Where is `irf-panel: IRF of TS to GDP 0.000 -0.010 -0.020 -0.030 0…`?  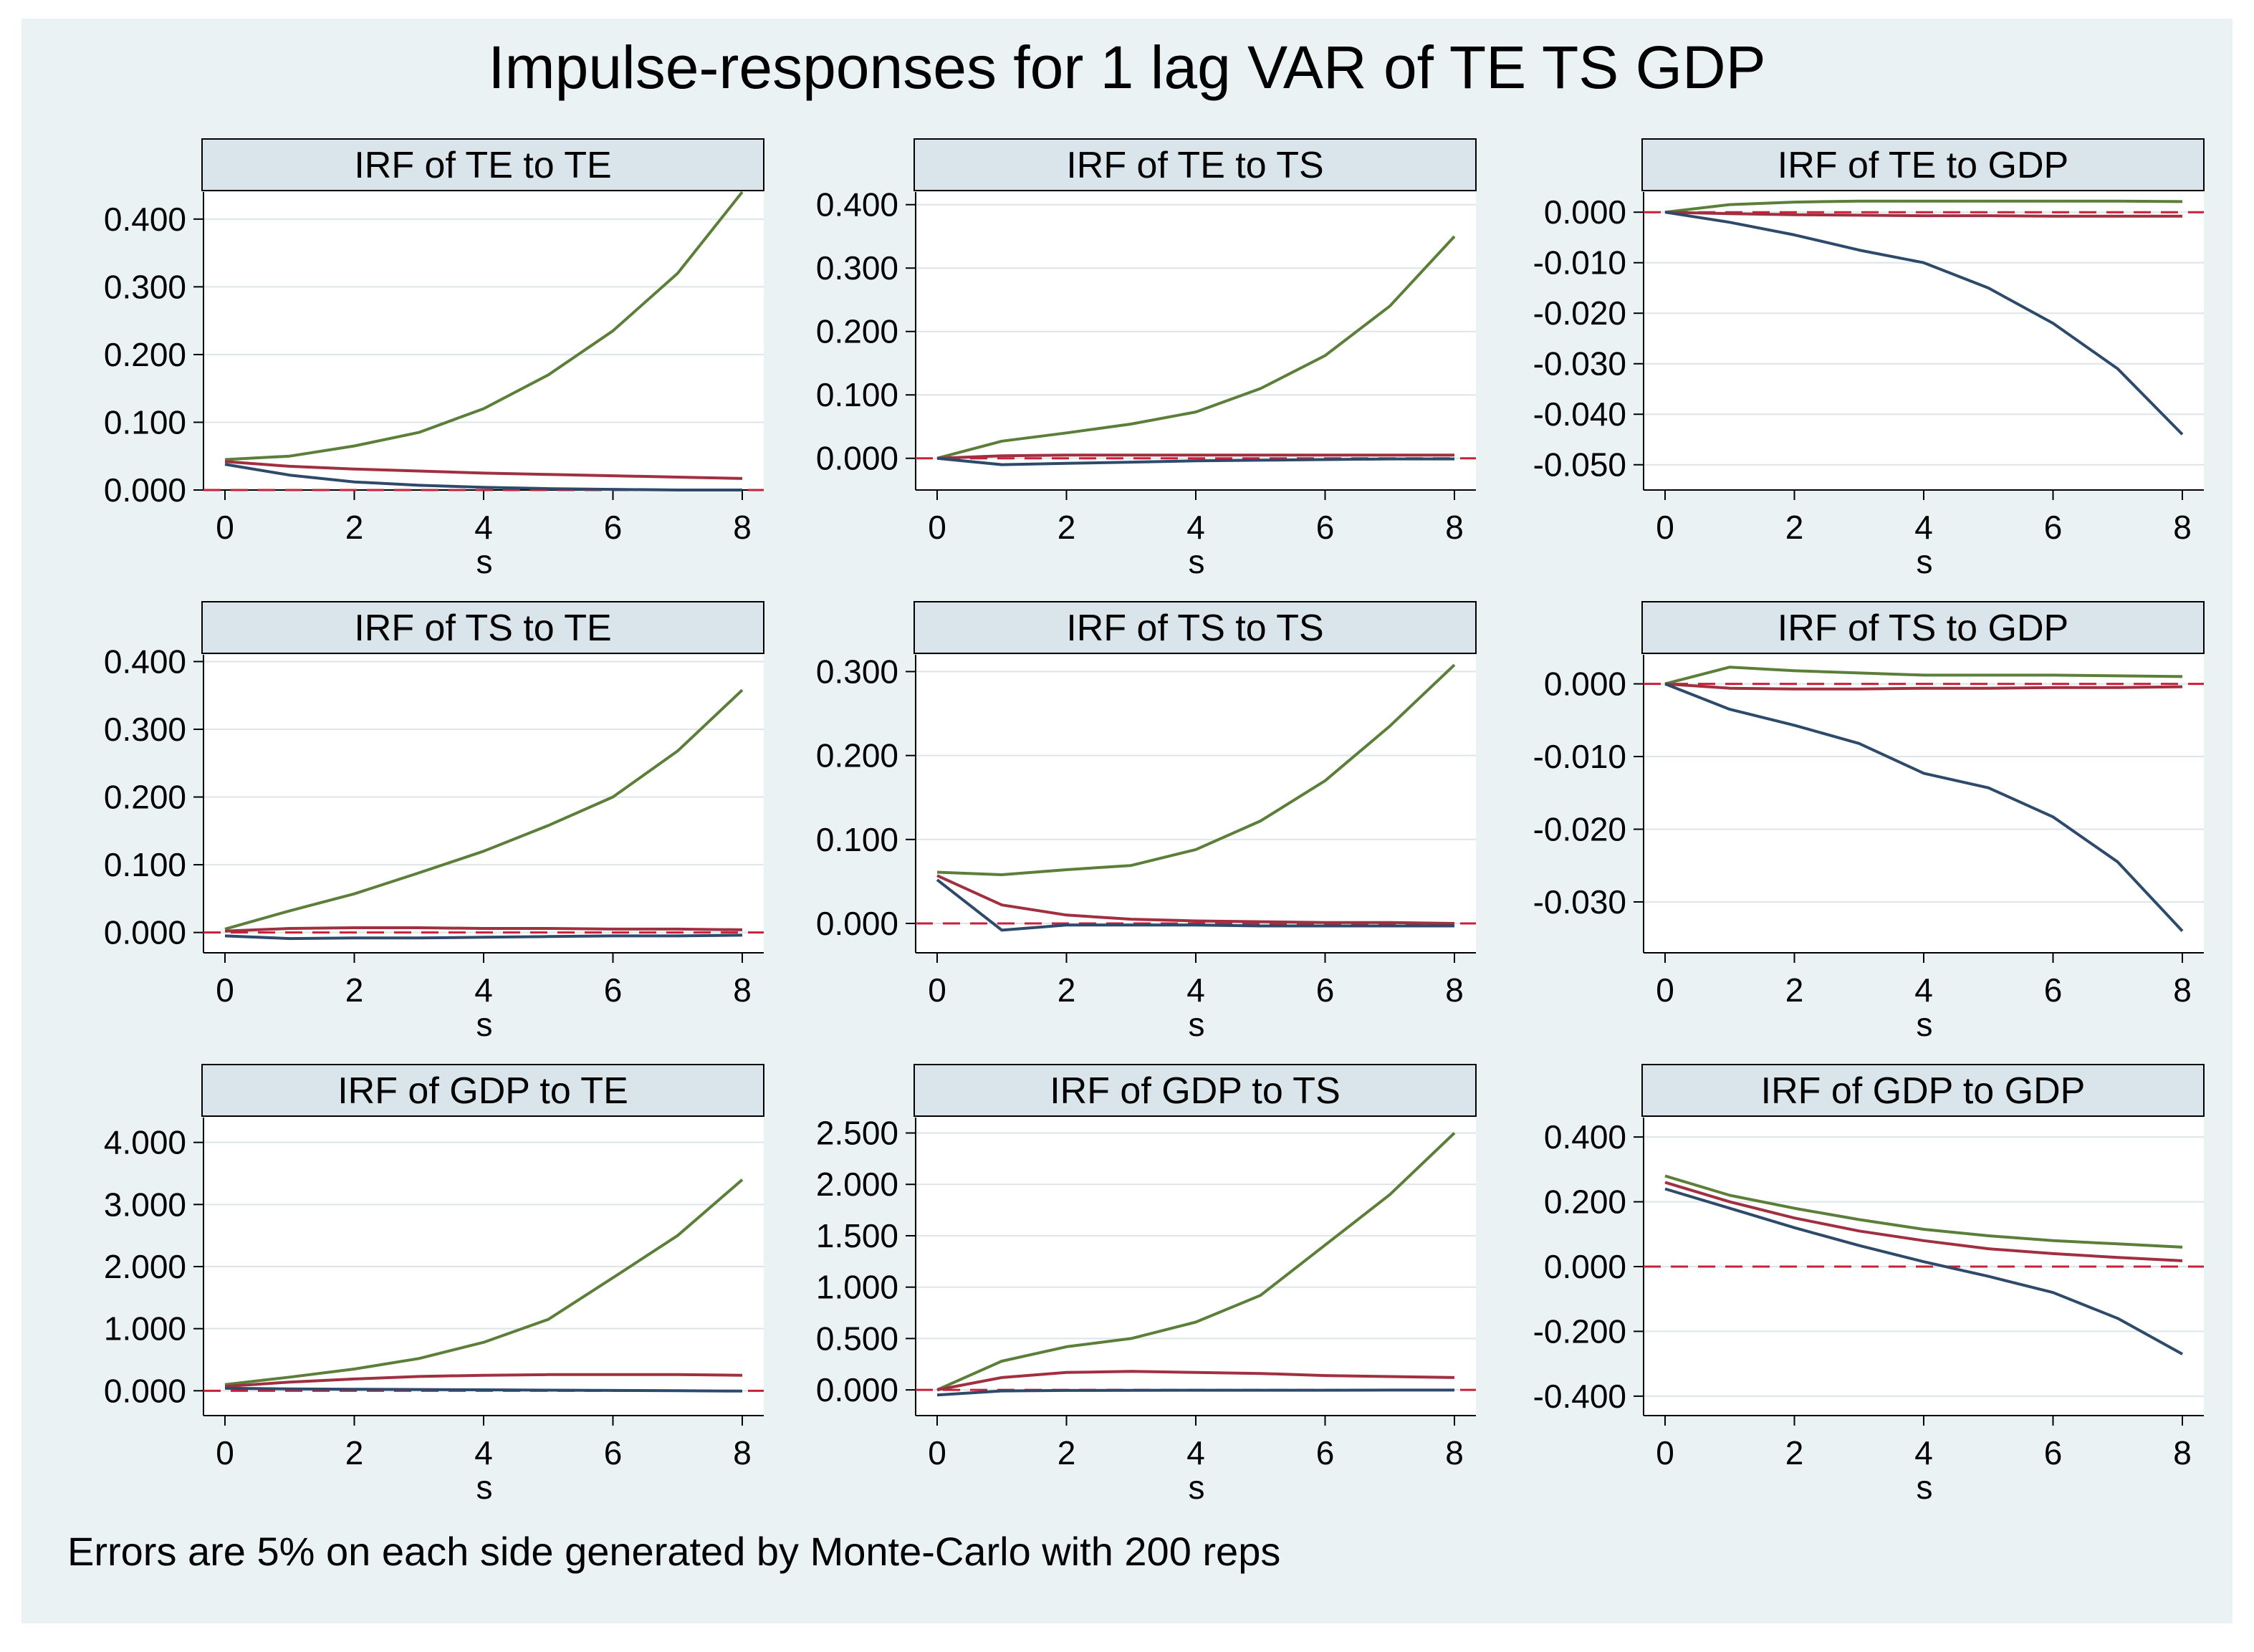
irf-panel: IRF of TS to GDP 0.000 -0.010 -0.020 -0.030 0… is located at coordinates (1869, 822).